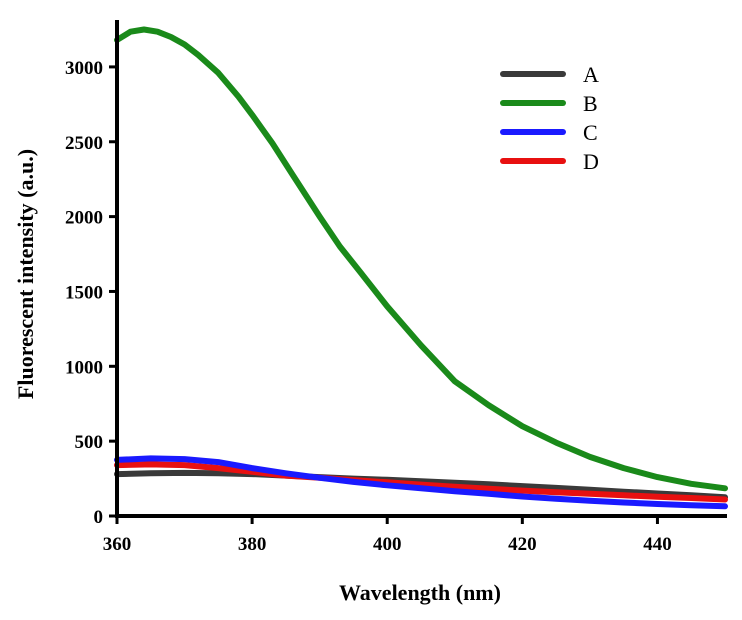  Describe the element at coordinates (84, 68) in the screenshot. I see `y-tick-label: 3000` at that location.